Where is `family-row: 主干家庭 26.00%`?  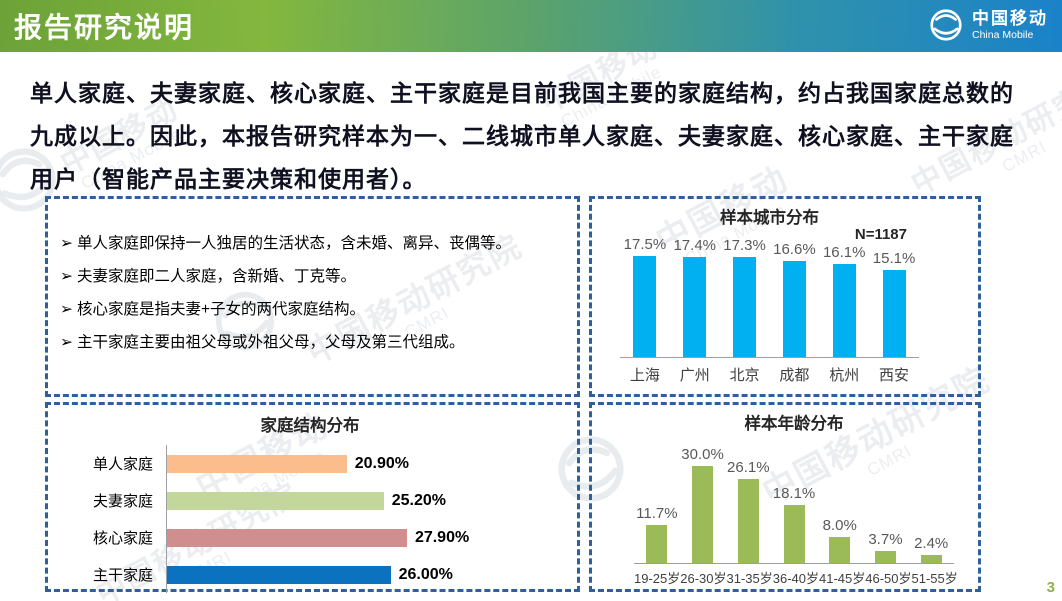
family-row: 主干家庭 26.00% is located at coordinates (314, 574).